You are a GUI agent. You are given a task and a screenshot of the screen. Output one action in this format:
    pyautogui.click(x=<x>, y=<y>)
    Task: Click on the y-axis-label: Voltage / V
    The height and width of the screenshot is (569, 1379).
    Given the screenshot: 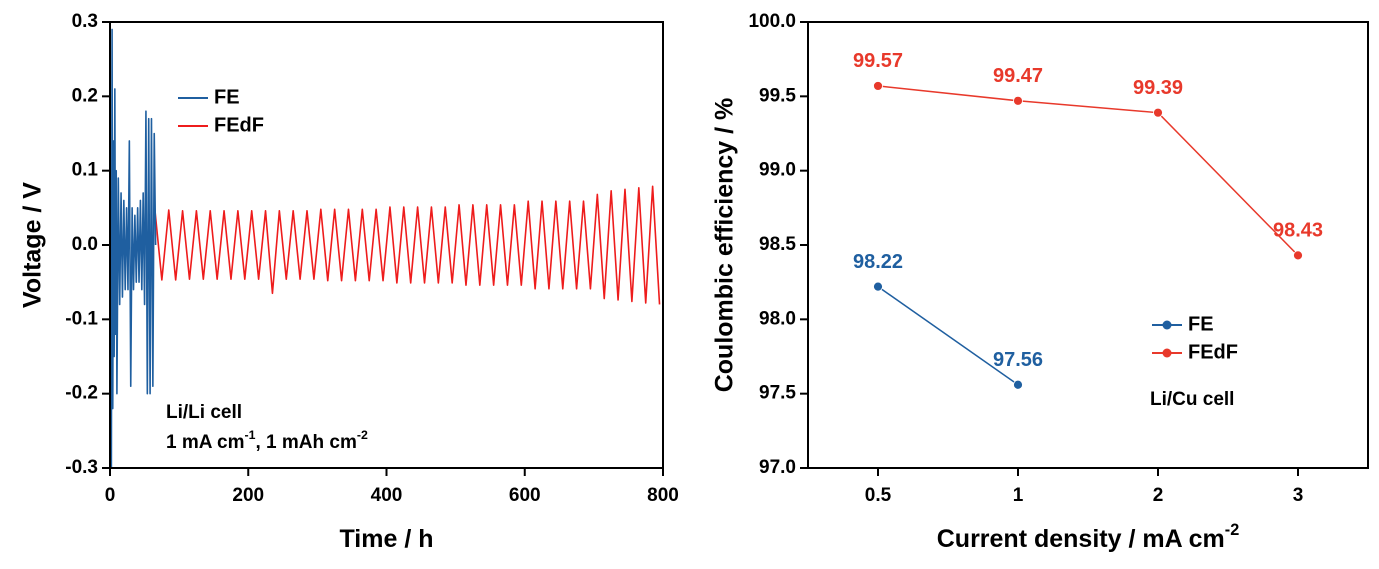 What is the action you would take?
    pyautogui.click(x=33, y=245)
    